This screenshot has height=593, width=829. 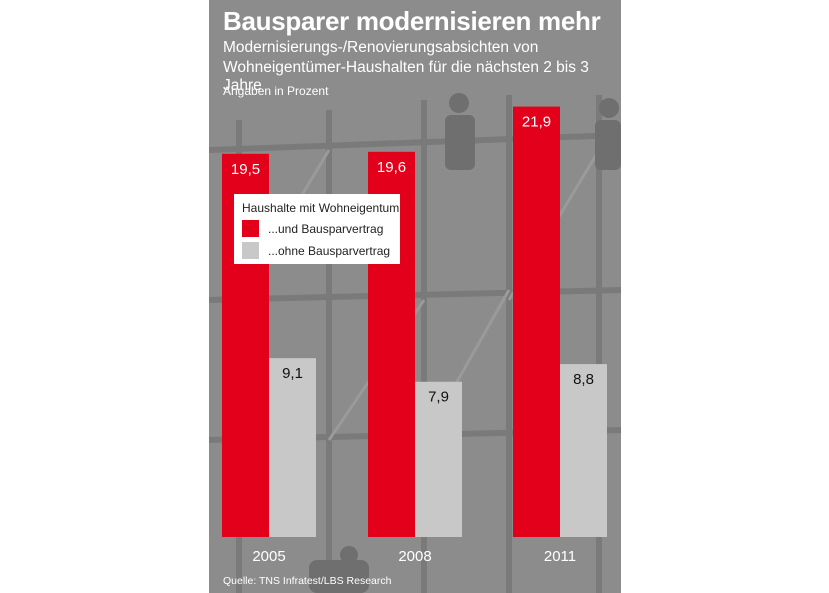 I want to click on x-tick-label-2008: 2008, so click(x=414, y=556).